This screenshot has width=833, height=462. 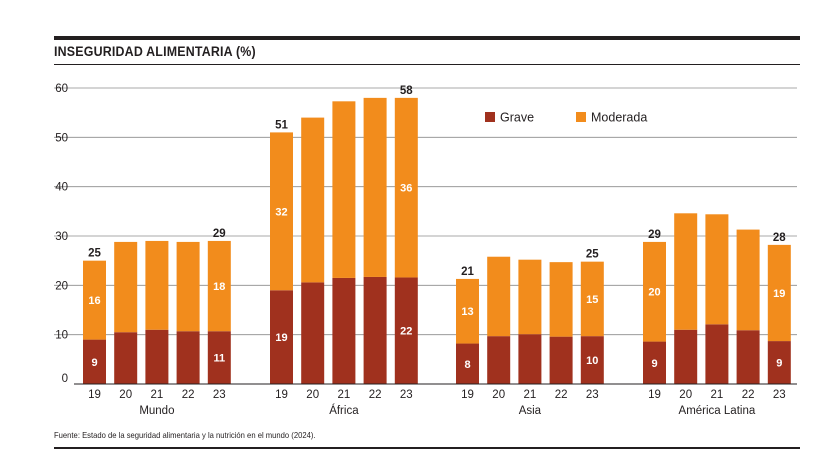 I want to click on data-label-total: 21, so click(x=467, y=272).